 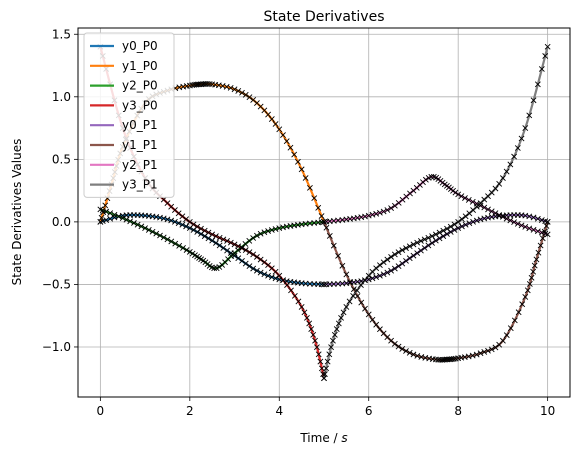 I want to click on legend-label-y1_P0: y1_P0, so click(x=140, y=66).